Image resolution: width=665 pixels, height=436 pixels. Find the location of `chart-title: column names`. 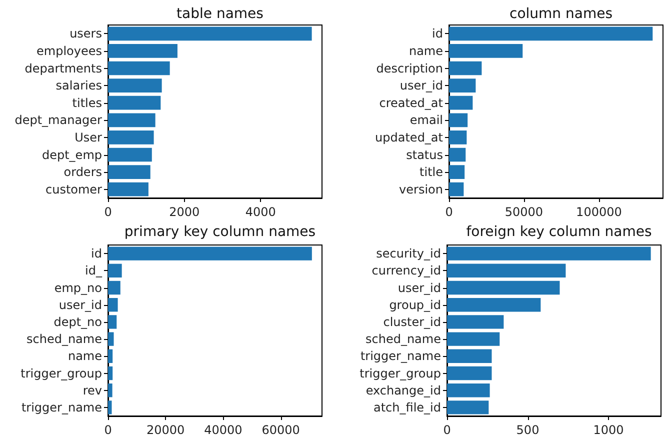

chart-title: column names is located at coordinates (561, 14).